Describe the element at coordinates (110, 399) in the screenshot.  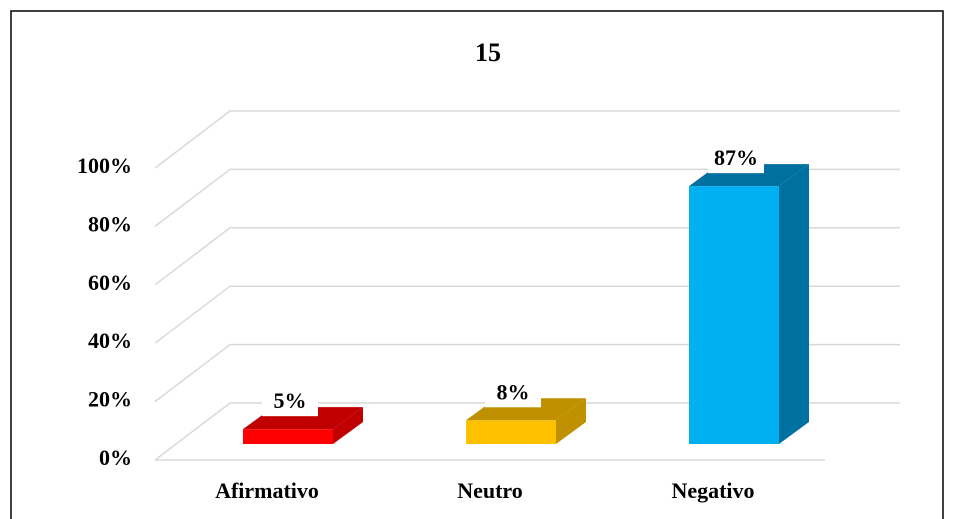
I see `y-tick-label: 20%` at that location.